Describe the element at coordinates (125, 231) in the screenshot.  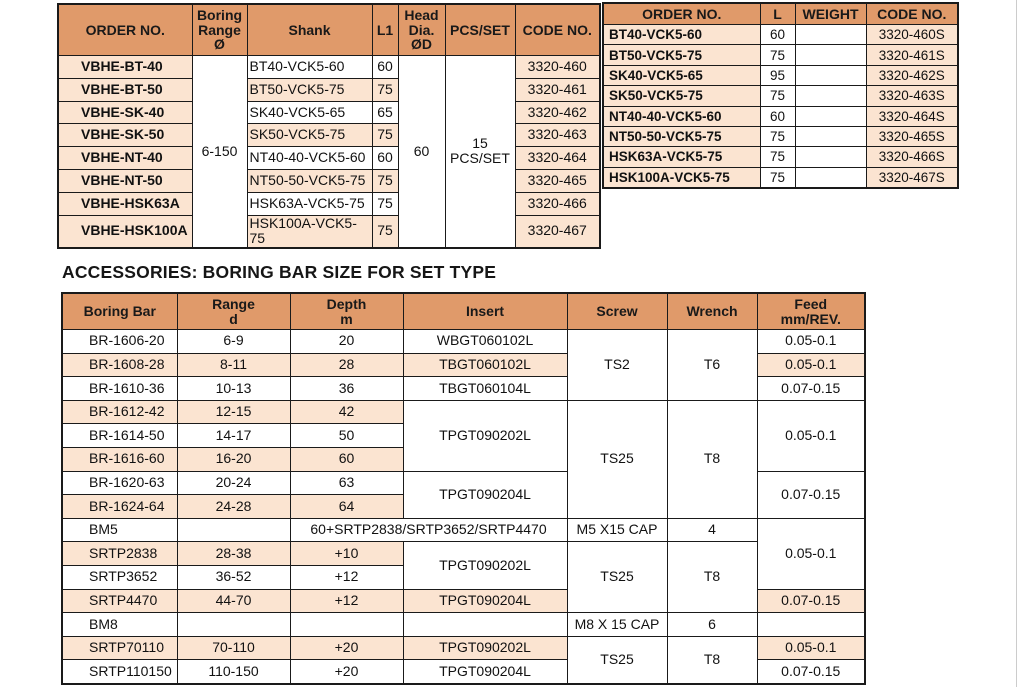
I see `table-cell: VBHE-HSK100A` at that location.